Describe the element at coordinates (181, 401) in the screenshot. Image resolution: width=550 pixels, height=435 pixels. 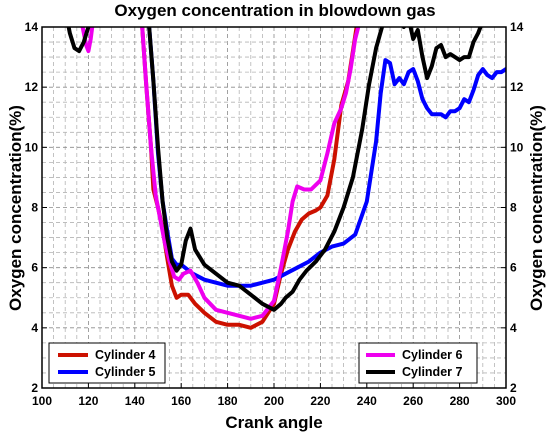
I see `x-tick-label: 160` at that location.